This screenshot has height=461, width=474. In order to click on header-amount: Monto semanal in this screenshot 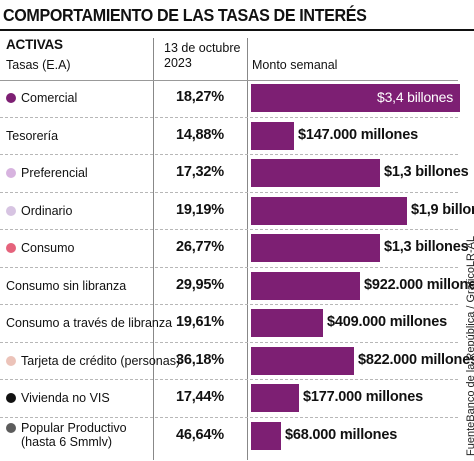, I will do `click(295, 65)`.